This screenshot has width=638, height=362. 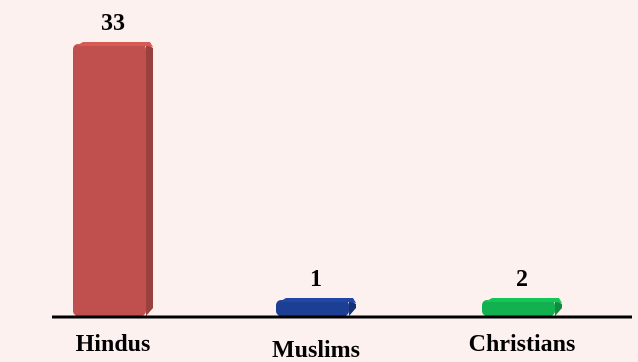 What do you see at coordinates (523, 300) in the screenshot?
I see `bar-christians-top` at bounding box center [523, 300].